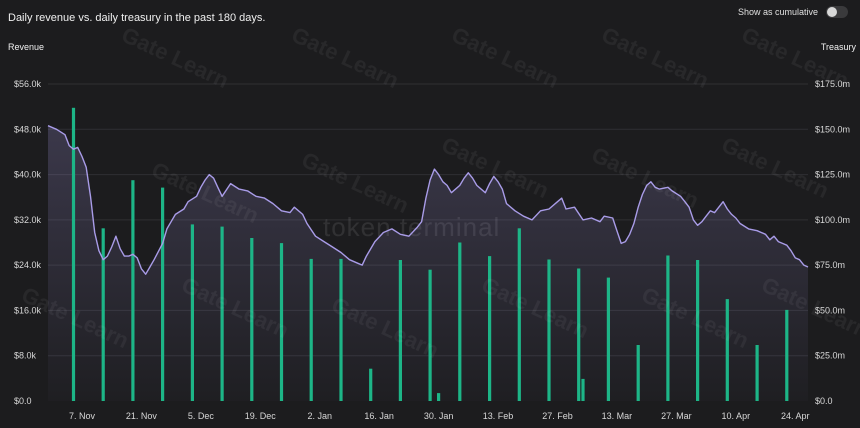 The image size is (860, 428). Describe the element at coordinates (25, 356) in the screenshot. I see `left-tick-label: $8.0k` at that location.